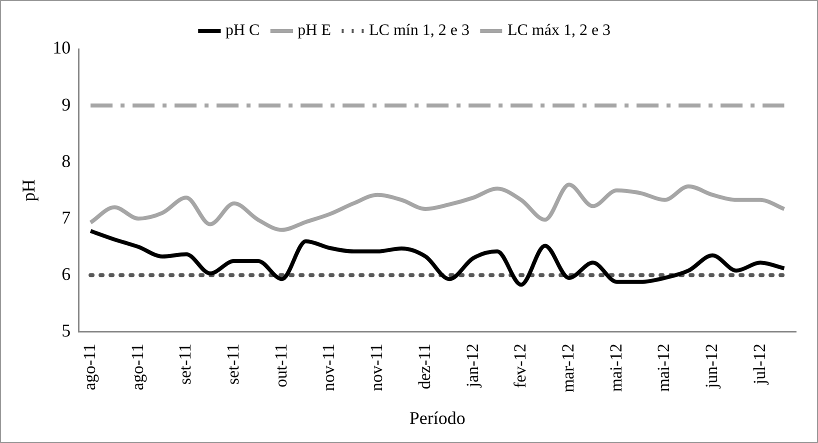  What do you see at coordinates (520, 366) in the screenshot?
I see `x-tick-label: fev-12` at bounding box center [520, 366].